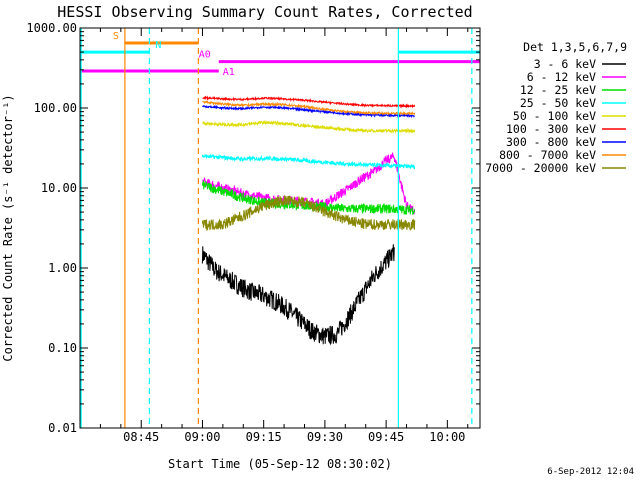  I want to click on flag-label: S, so click(116, 36).